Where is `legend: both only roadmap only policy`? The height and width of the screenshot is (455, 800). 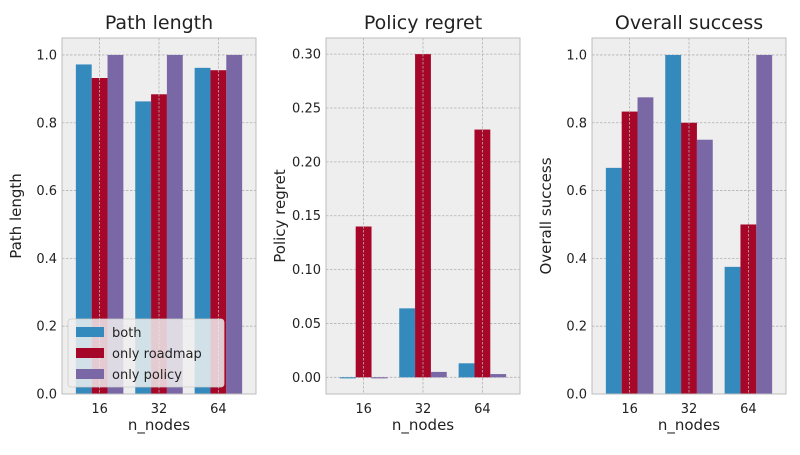 legend: both only roadmap only policy is located at coordinates (146, 353).